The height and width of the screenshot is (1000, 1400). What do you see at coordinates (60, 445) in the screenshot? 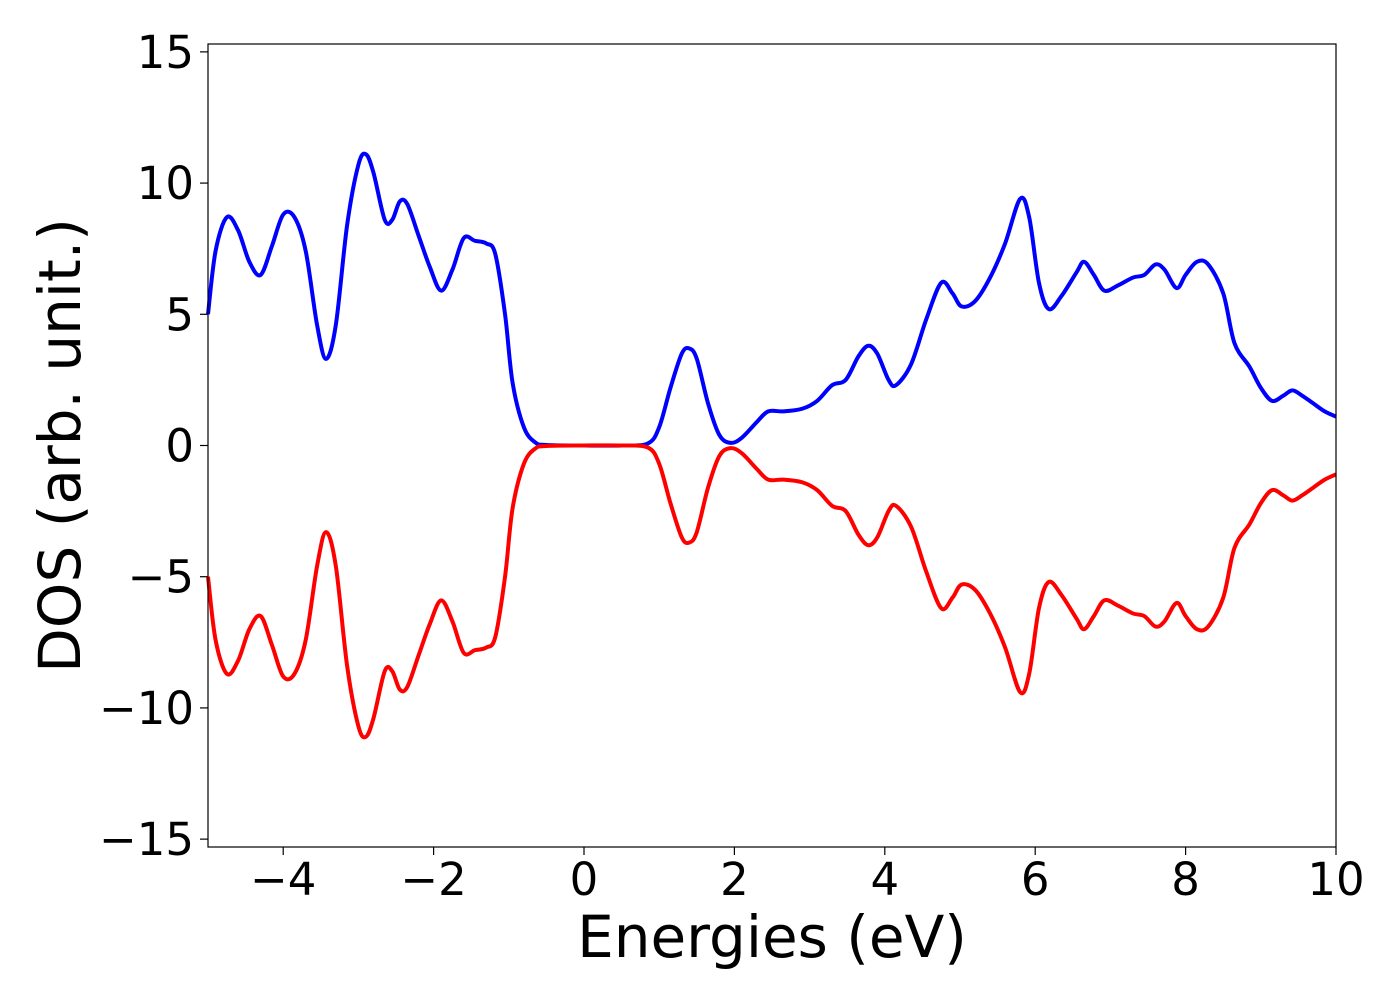
I see `y-axis-label: DOS (arb. unit.)` at bounding box center [60, 445].